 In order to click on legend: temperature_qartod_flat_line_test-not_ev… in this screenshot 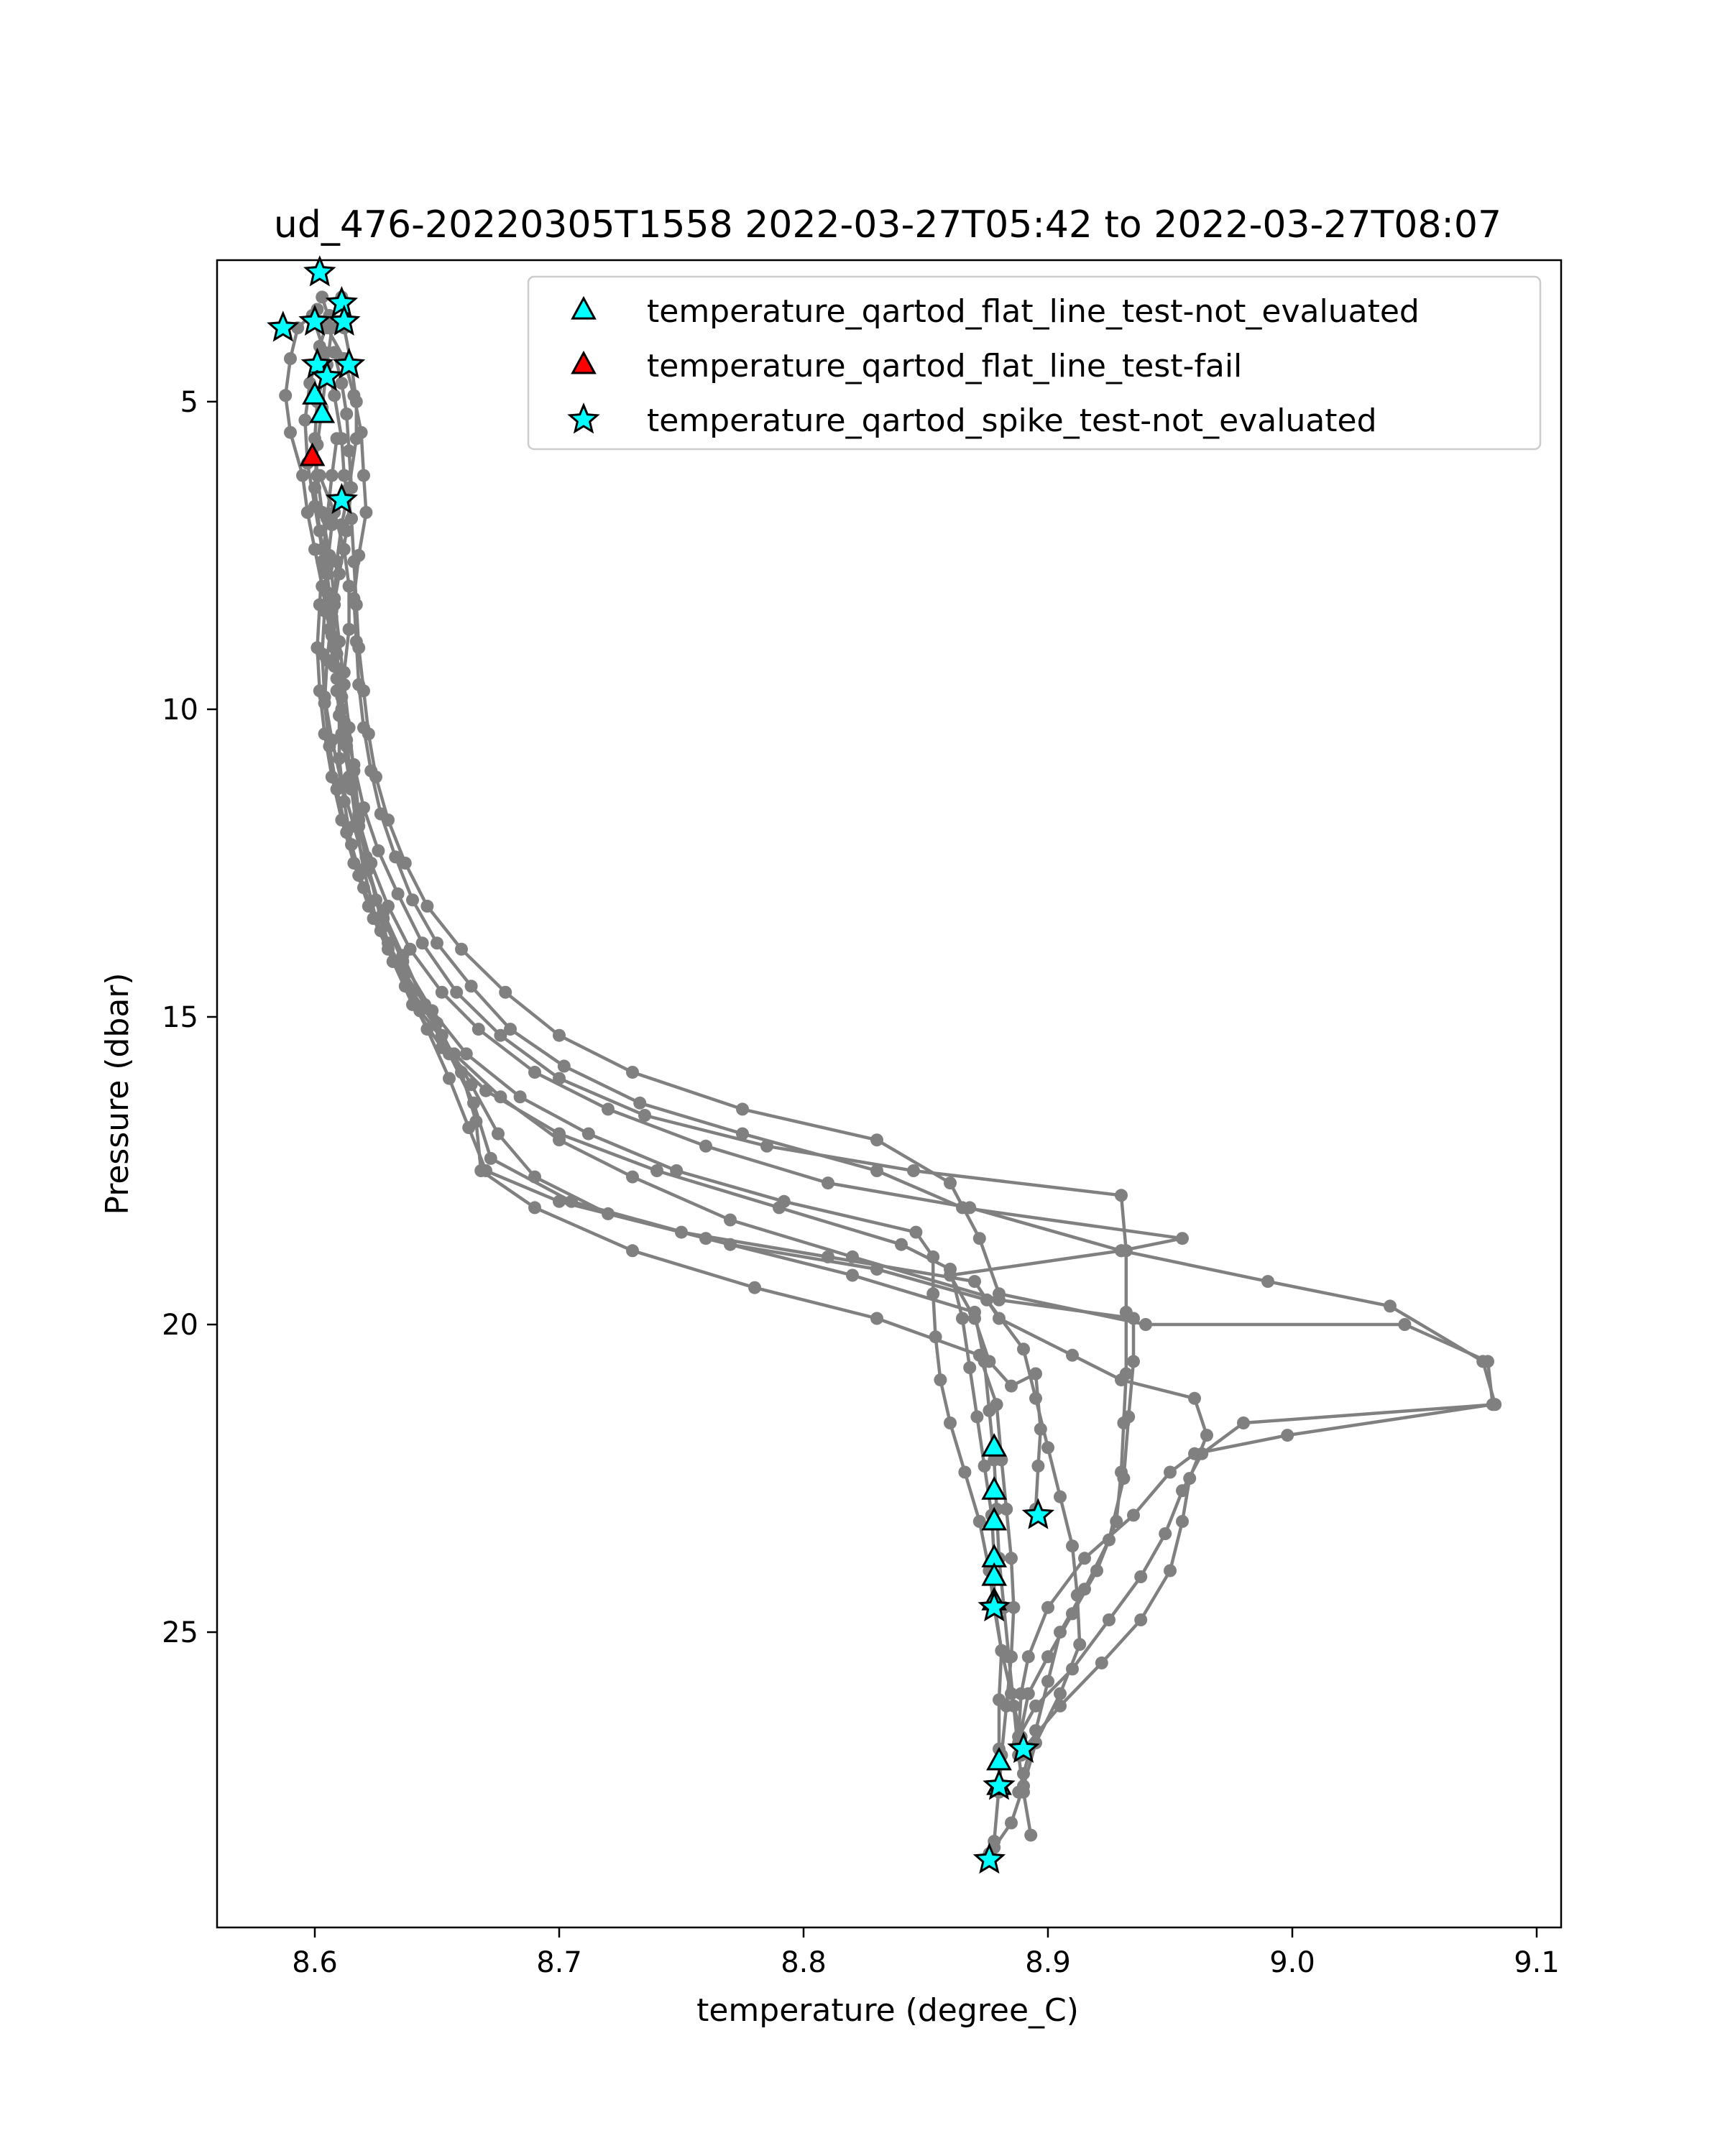, I will do `click(1034, 363)`.